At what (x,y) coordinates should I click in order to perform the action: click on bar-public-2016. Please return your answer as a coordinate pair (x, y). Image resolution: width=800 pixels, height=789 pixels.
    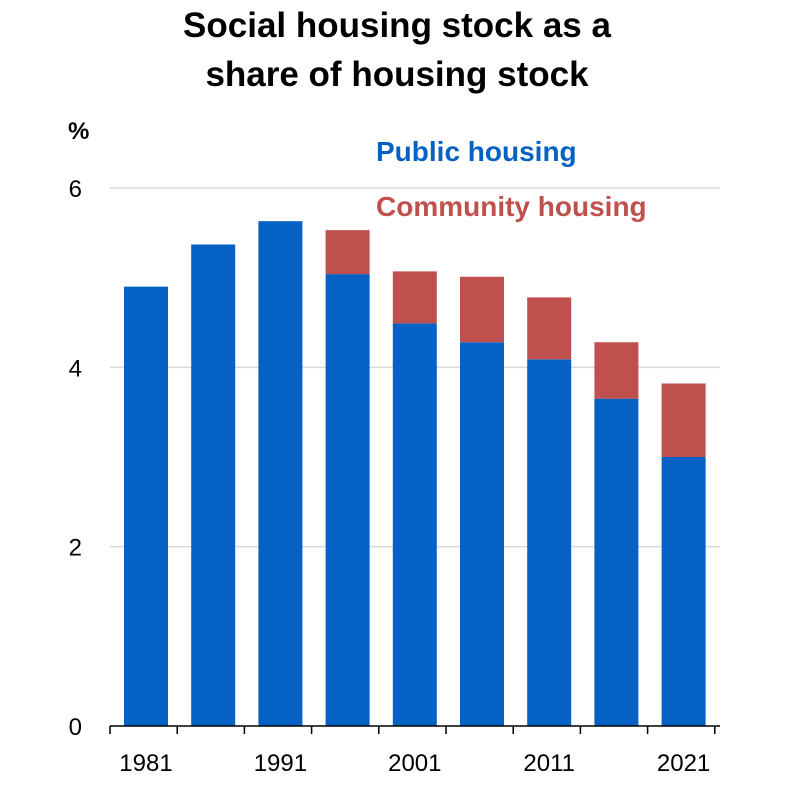
    Looking at the image, I should click on (616, 562).